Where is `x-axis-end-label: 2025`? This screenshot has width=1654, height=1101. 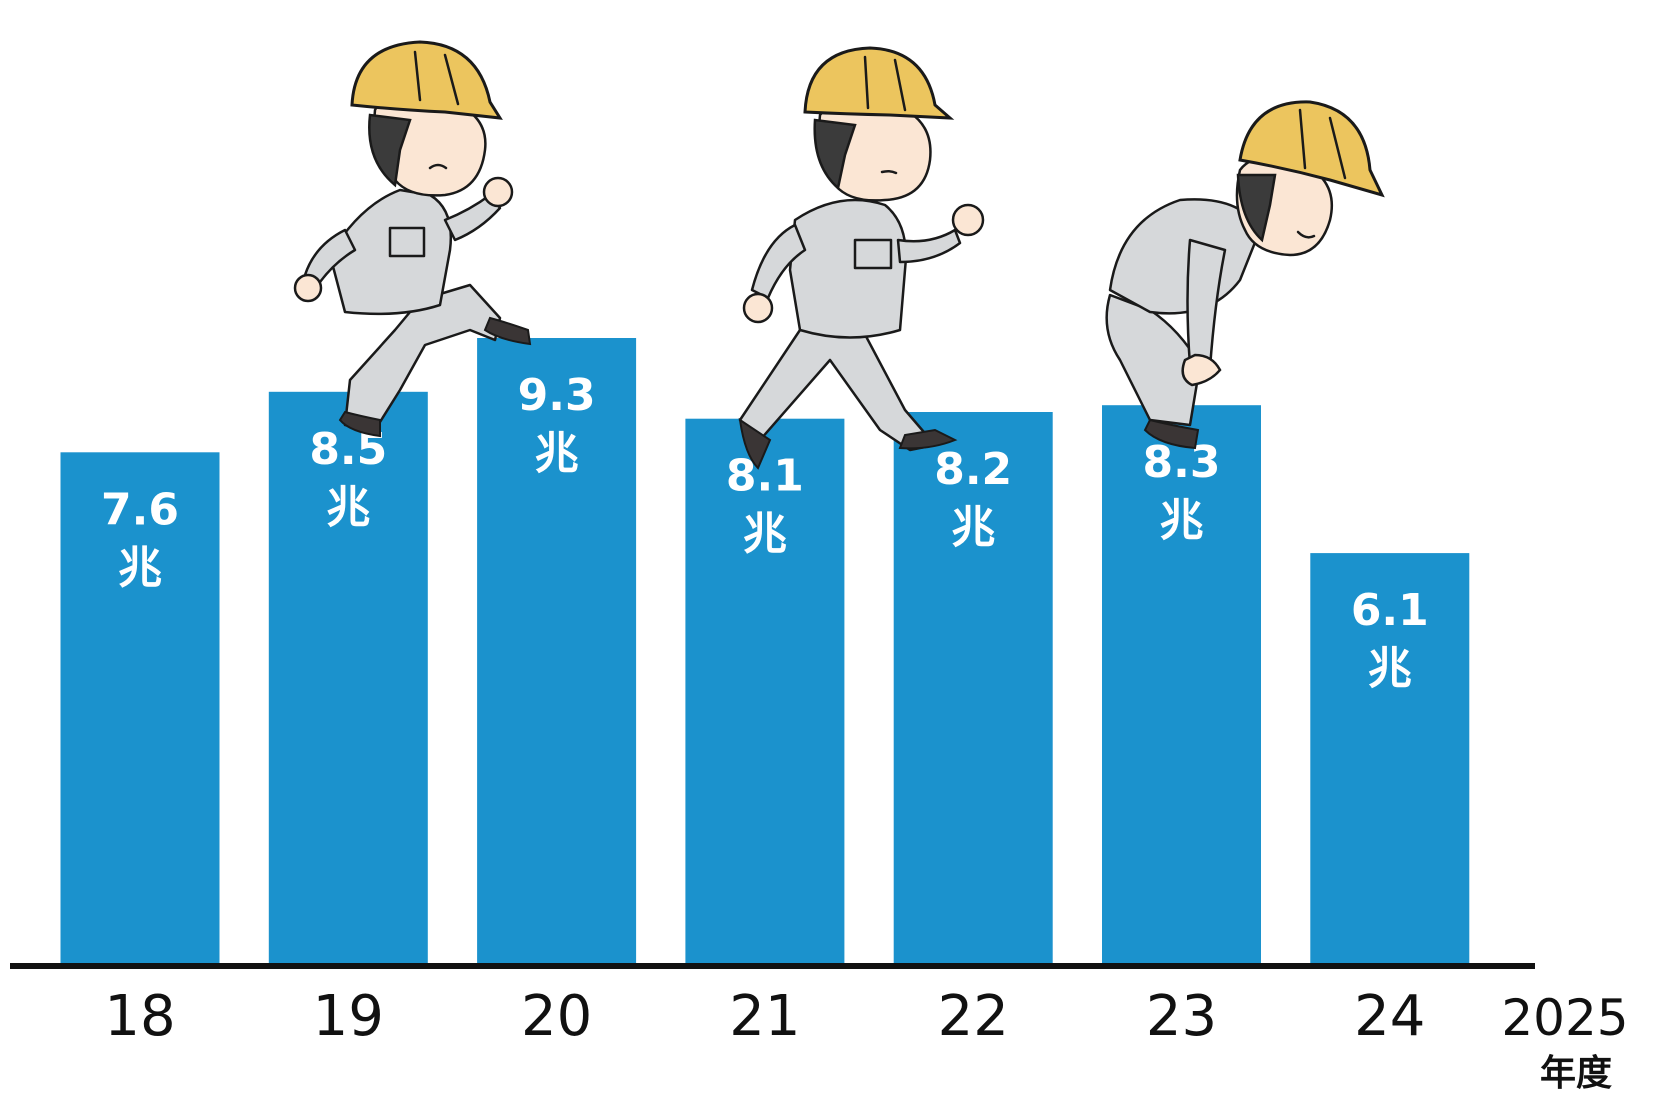 x-axis-end-label: 2025 is located at coordinates (1564, 1018).